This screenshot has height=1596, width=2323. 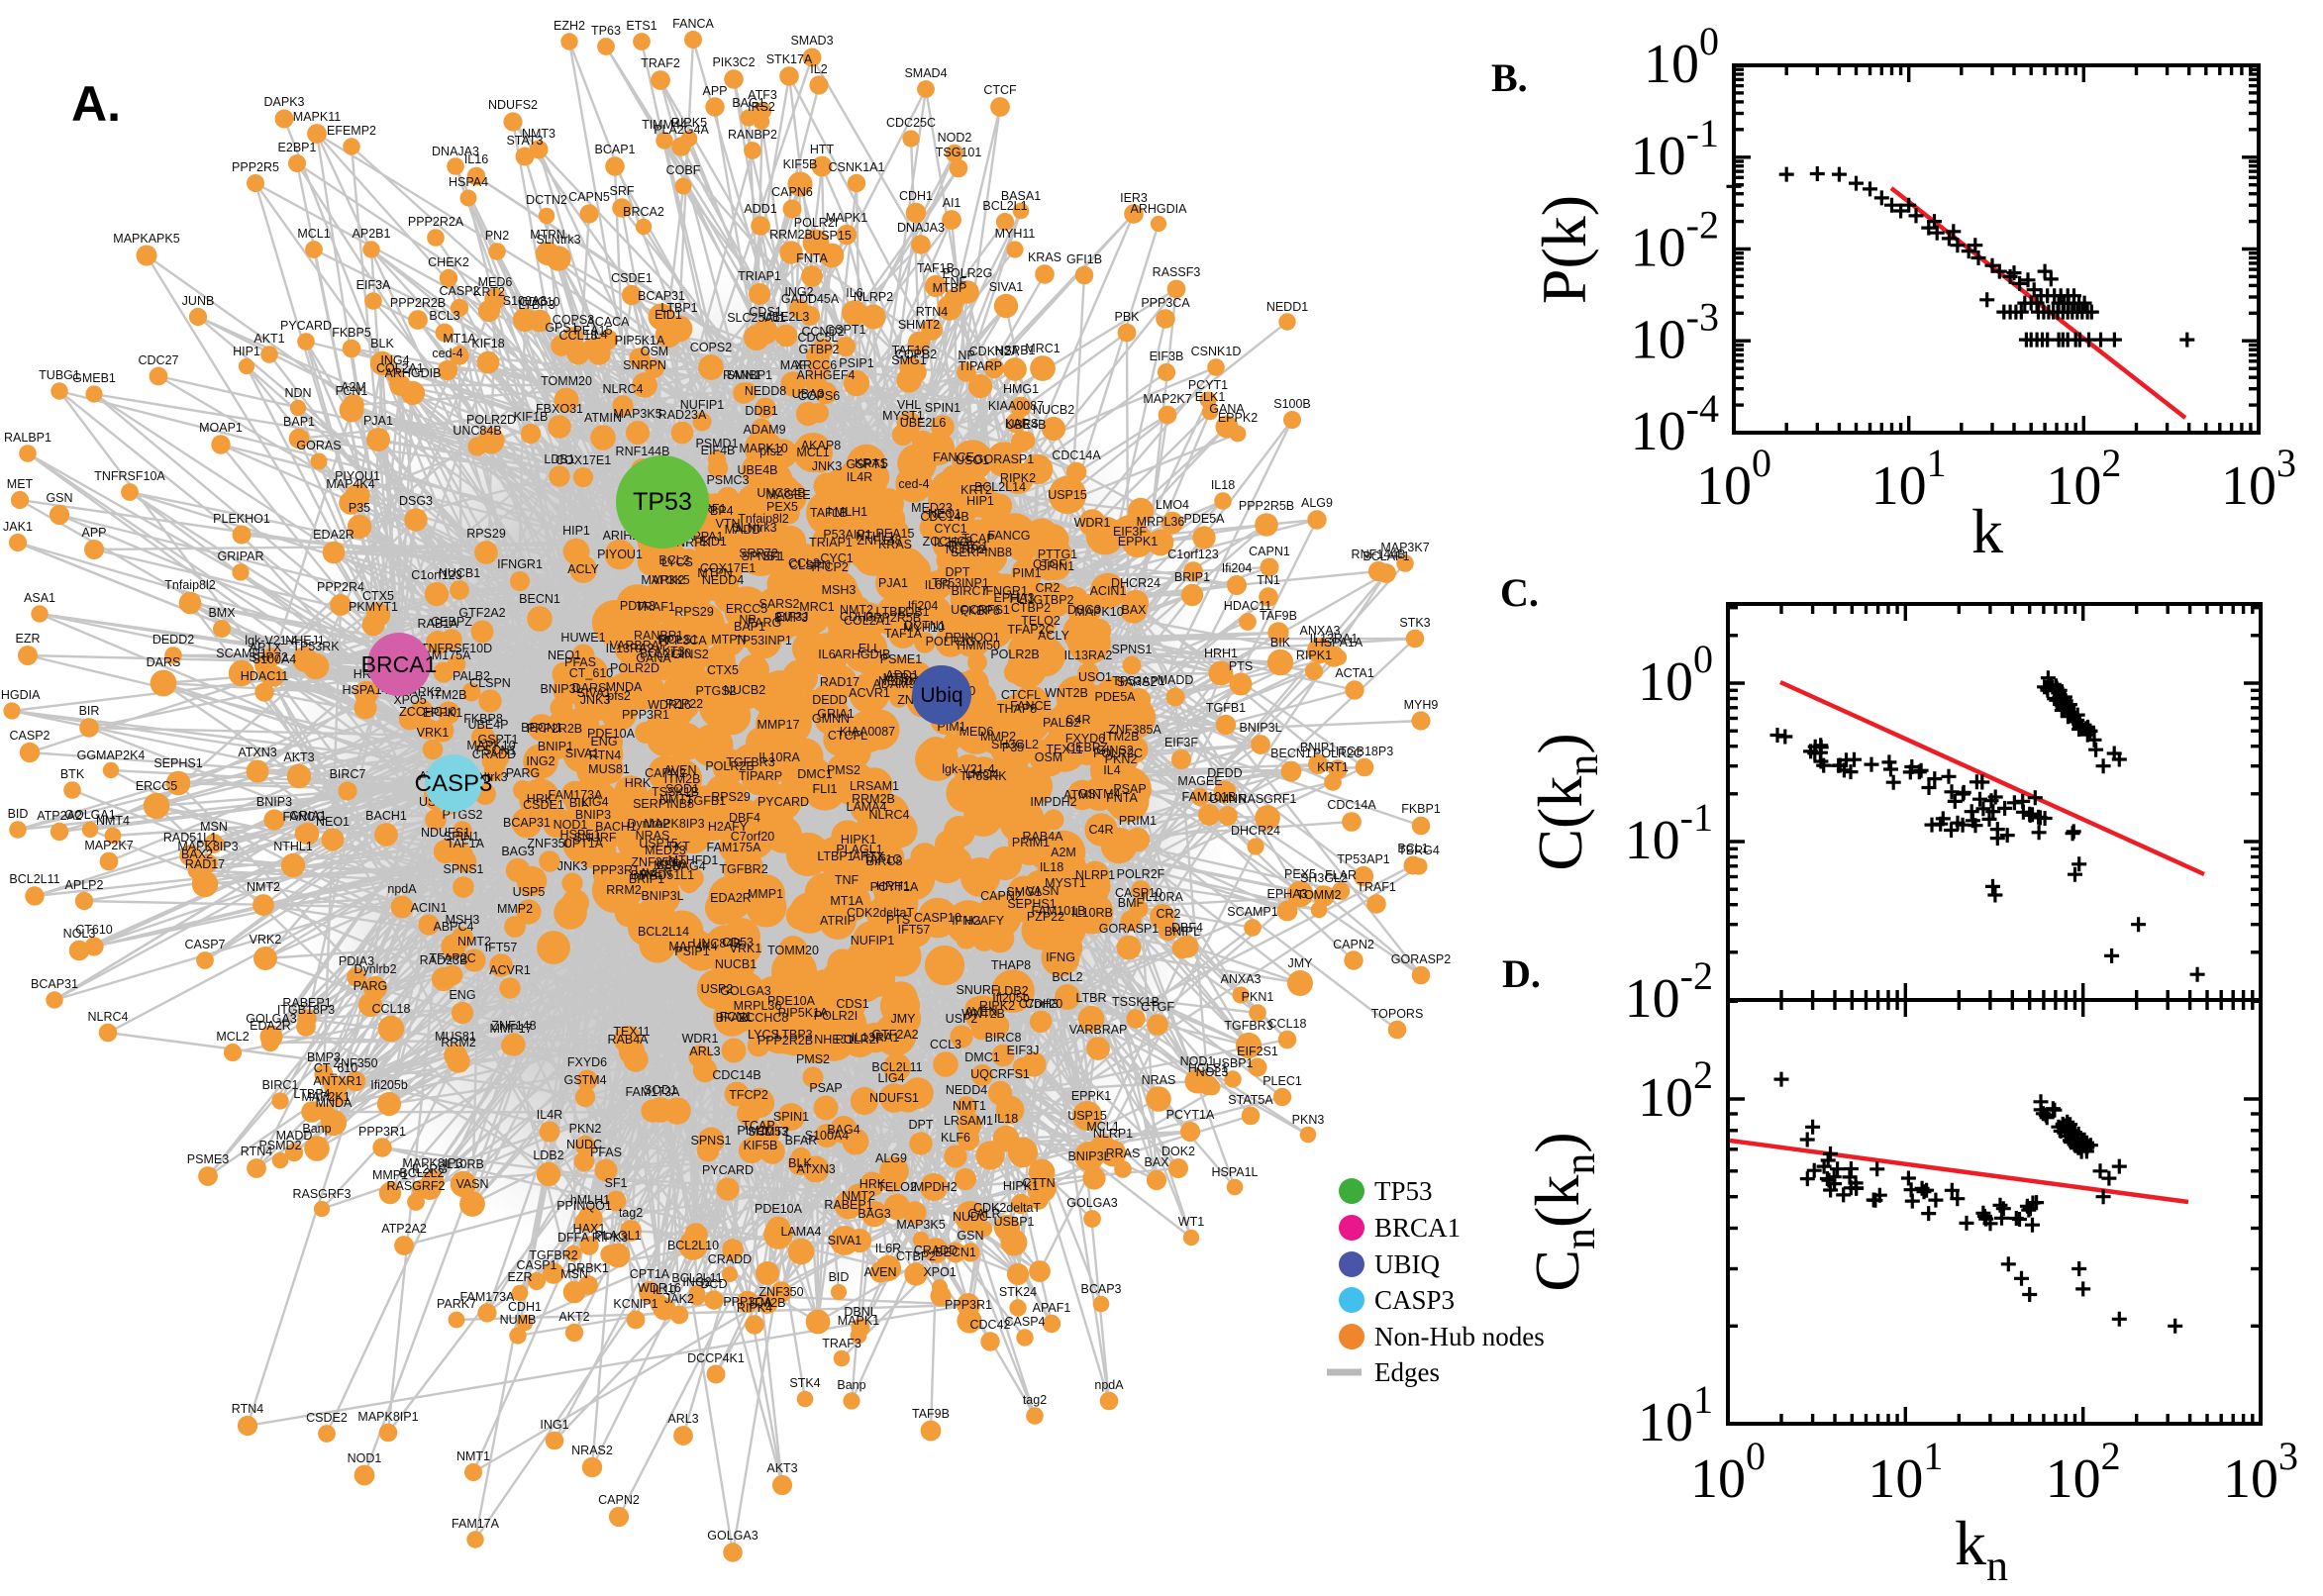 I want to click on svg-text: FAM17A, so click(x=476, y=1524).